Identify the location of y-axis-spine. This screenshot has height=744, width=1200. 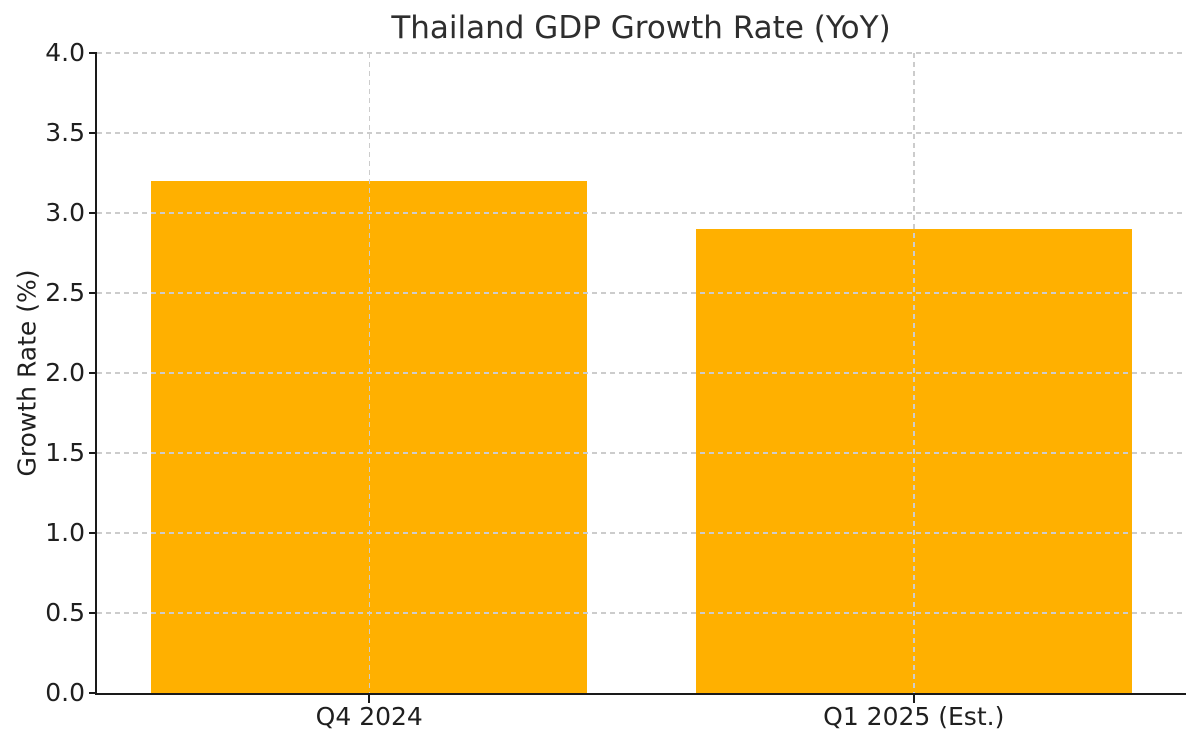
(96, 374).